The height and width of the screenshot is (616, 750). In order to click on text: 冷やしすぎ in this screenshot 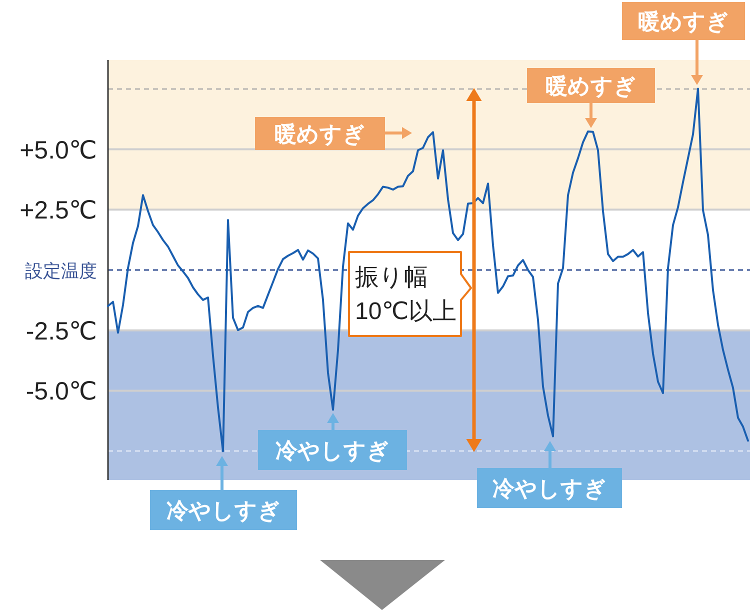, I will do `click(223, 510)`.